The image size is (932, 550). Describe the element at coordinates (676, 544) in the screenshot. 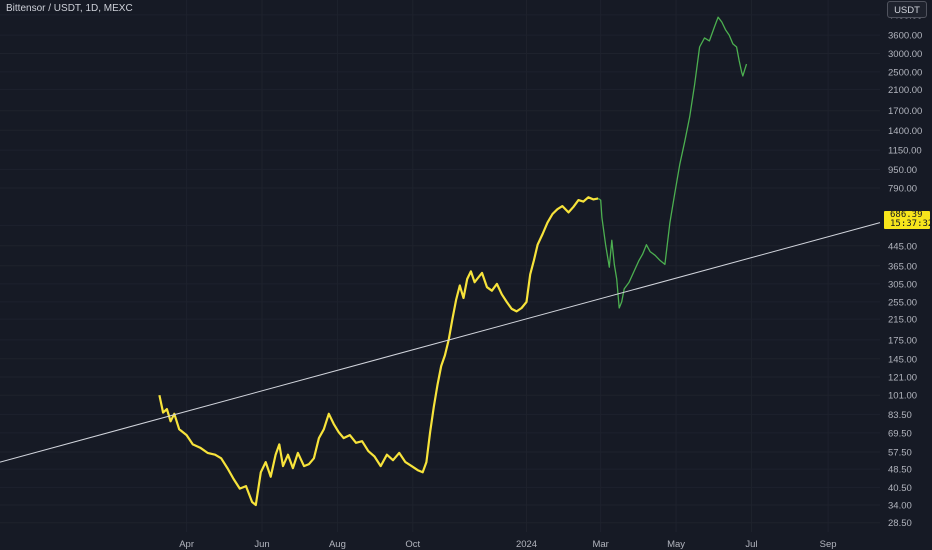

I see `x-tick-label: May` at that location.